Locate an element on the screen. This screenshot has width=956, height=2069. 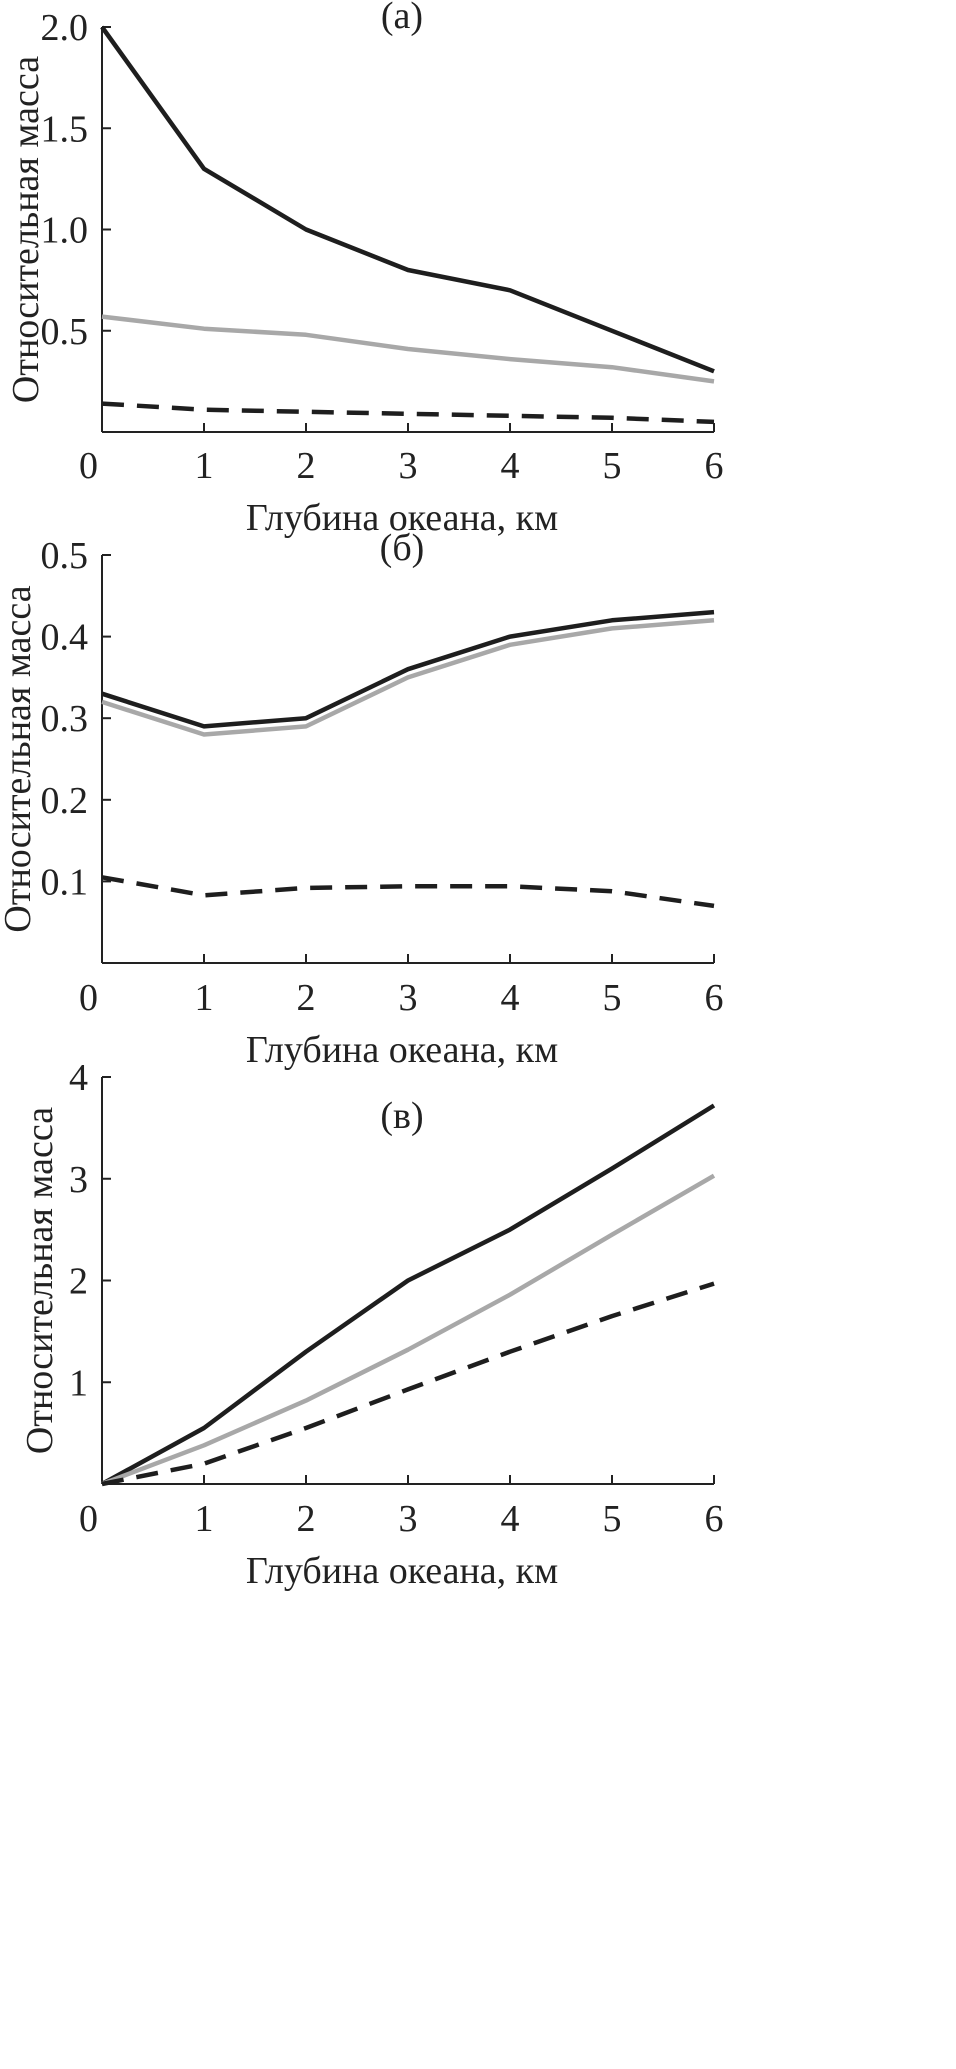
y-tick-label: 1.5 is located at coordinates (65, 129).